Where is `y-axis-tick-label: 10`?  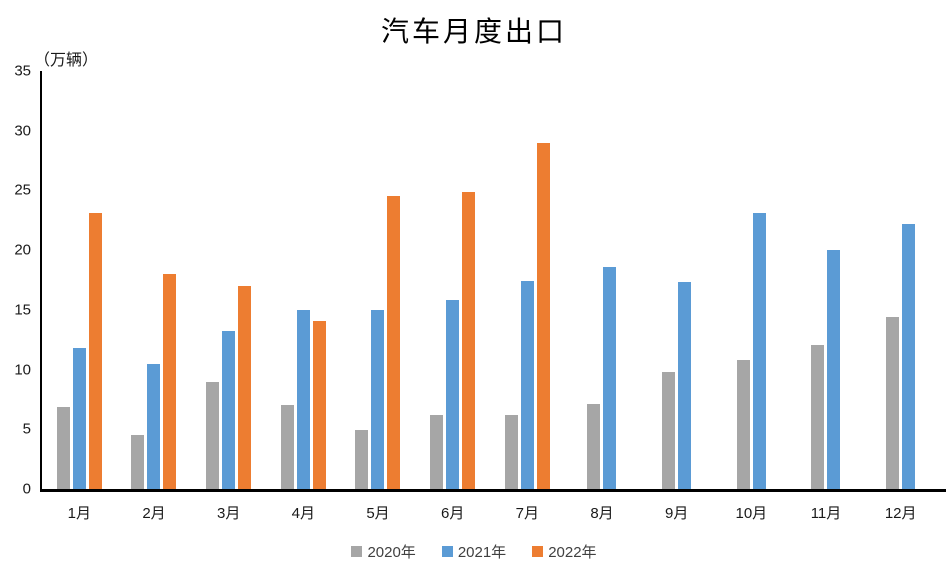 y-axis-tick-label: 10 is located at coordinates (22, 370).